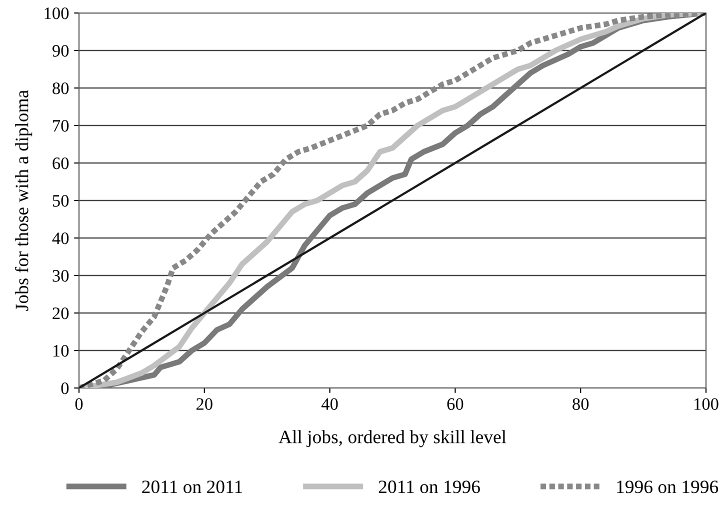 The height and width of the screenshot is (508, 721). I want to click on y-tick-label: 90, so click(60, 50).